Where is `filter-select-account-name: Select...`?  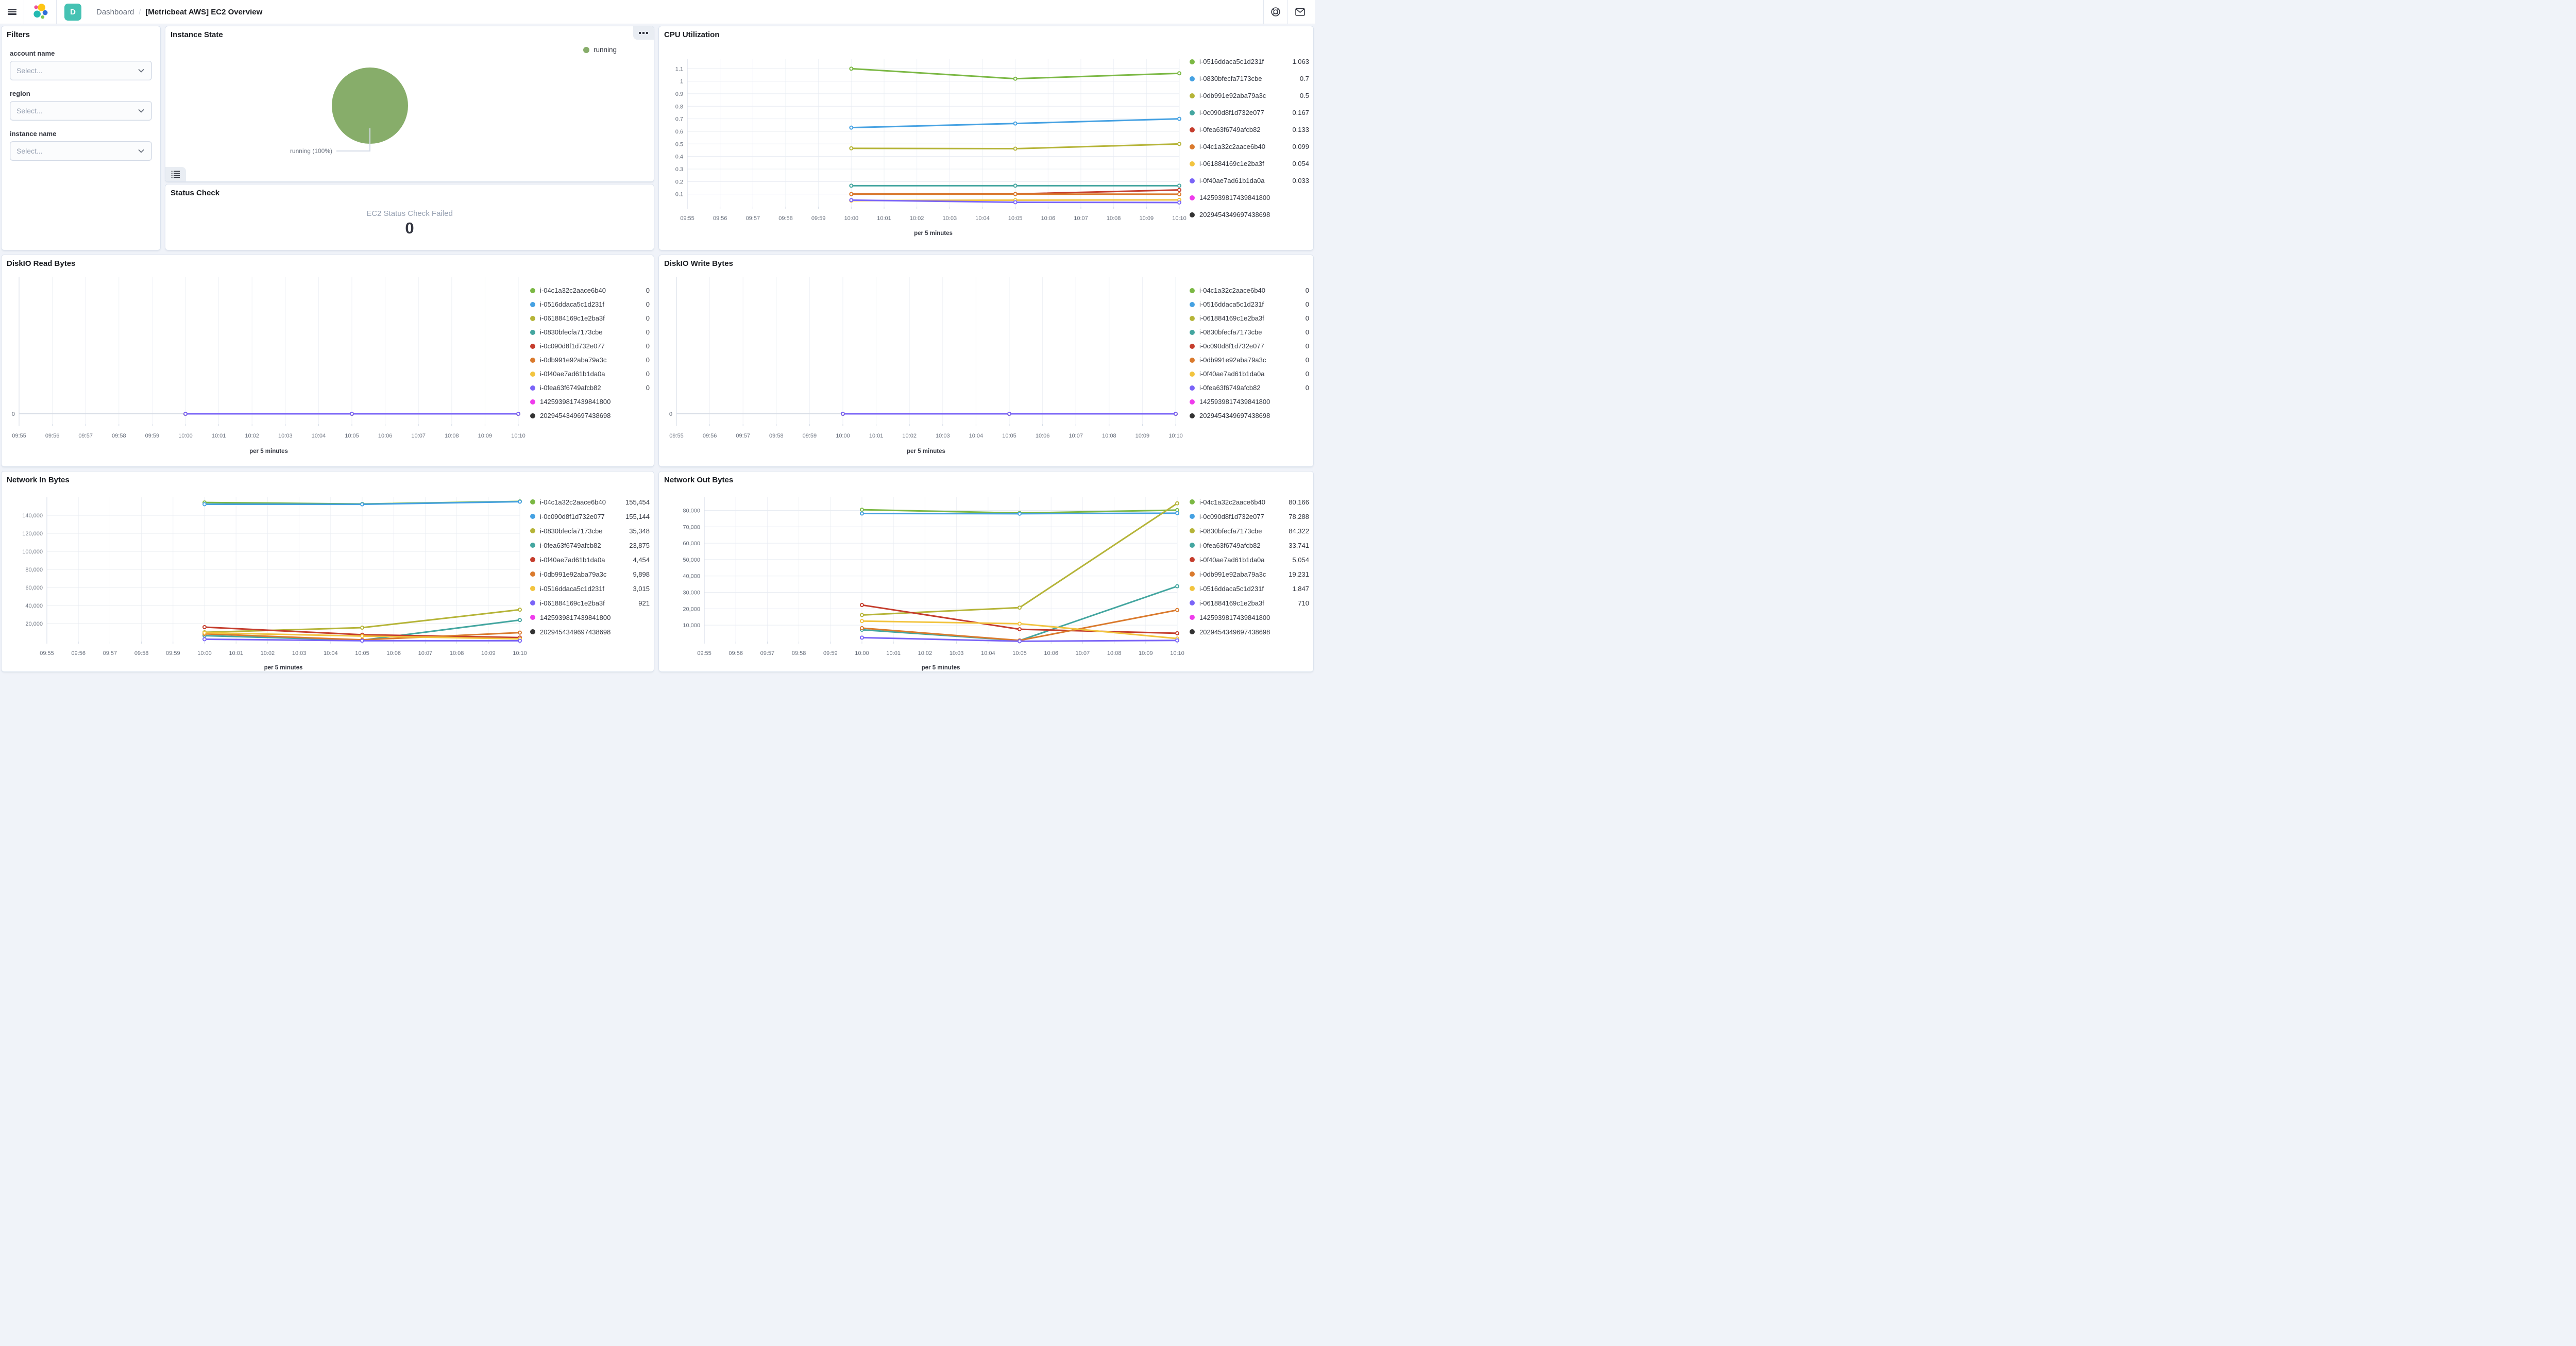 filter-select-account-name: Select... is located at coordinates (81, 70).